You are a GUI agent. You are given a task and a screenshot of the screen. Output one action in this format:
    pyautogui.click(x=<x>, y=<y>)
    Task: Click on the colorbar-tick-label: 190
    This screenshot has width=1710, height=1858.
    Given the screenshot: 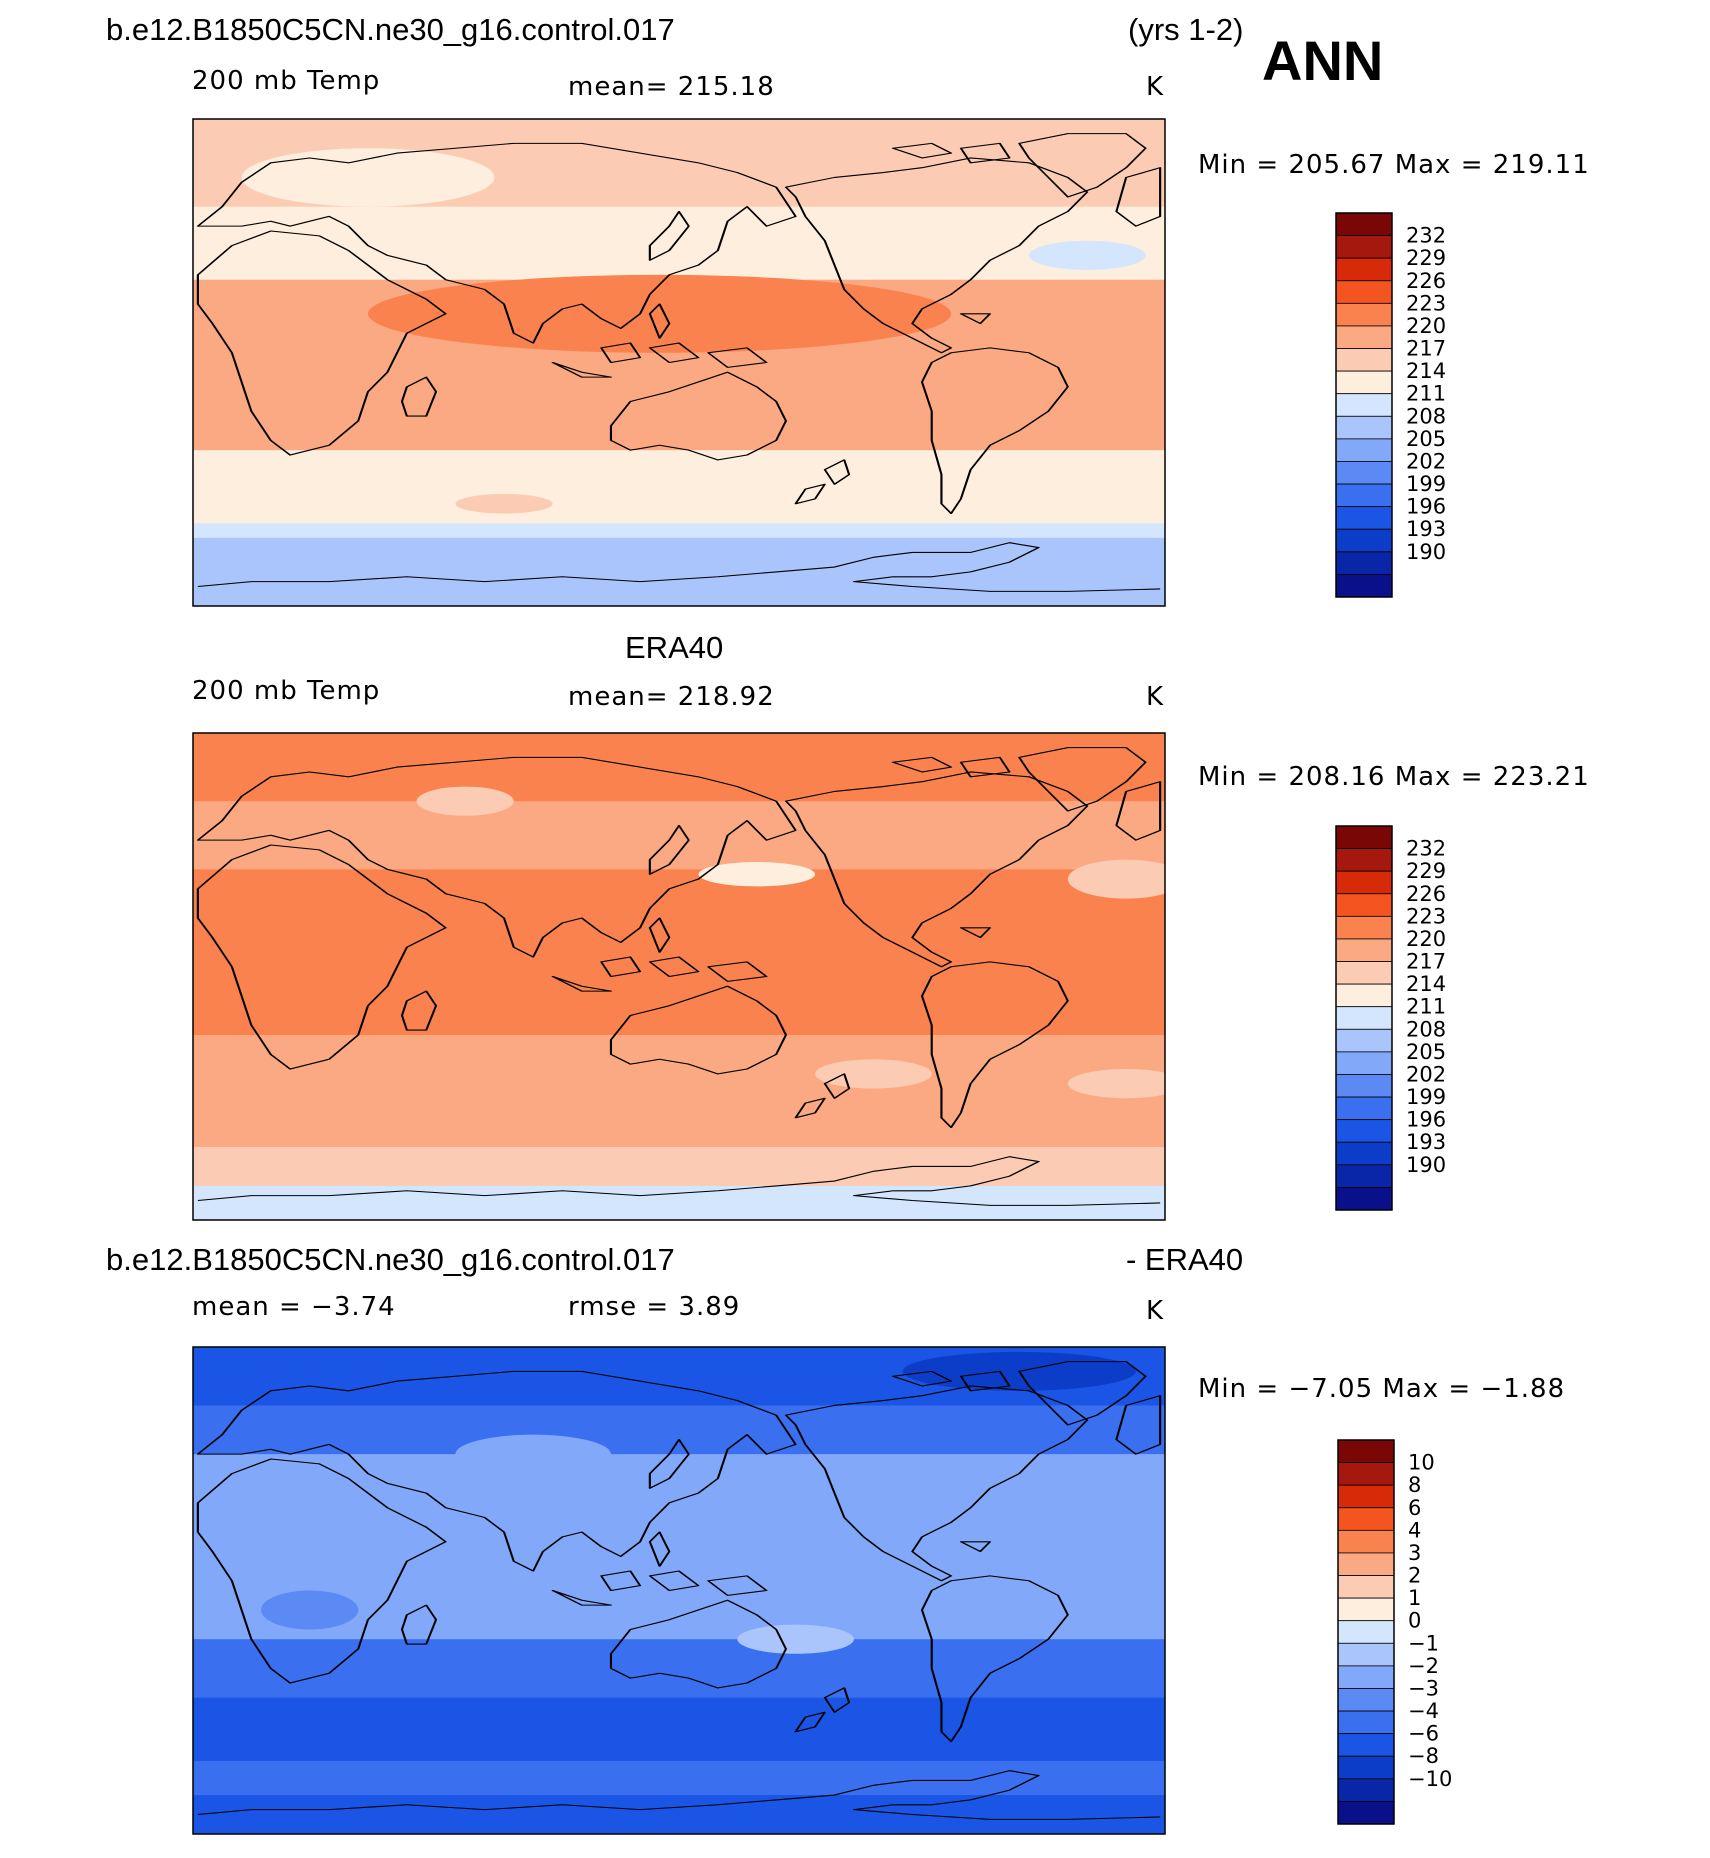 What is the action you would take?
    pyautogui.click(x=1426, y=552)
    